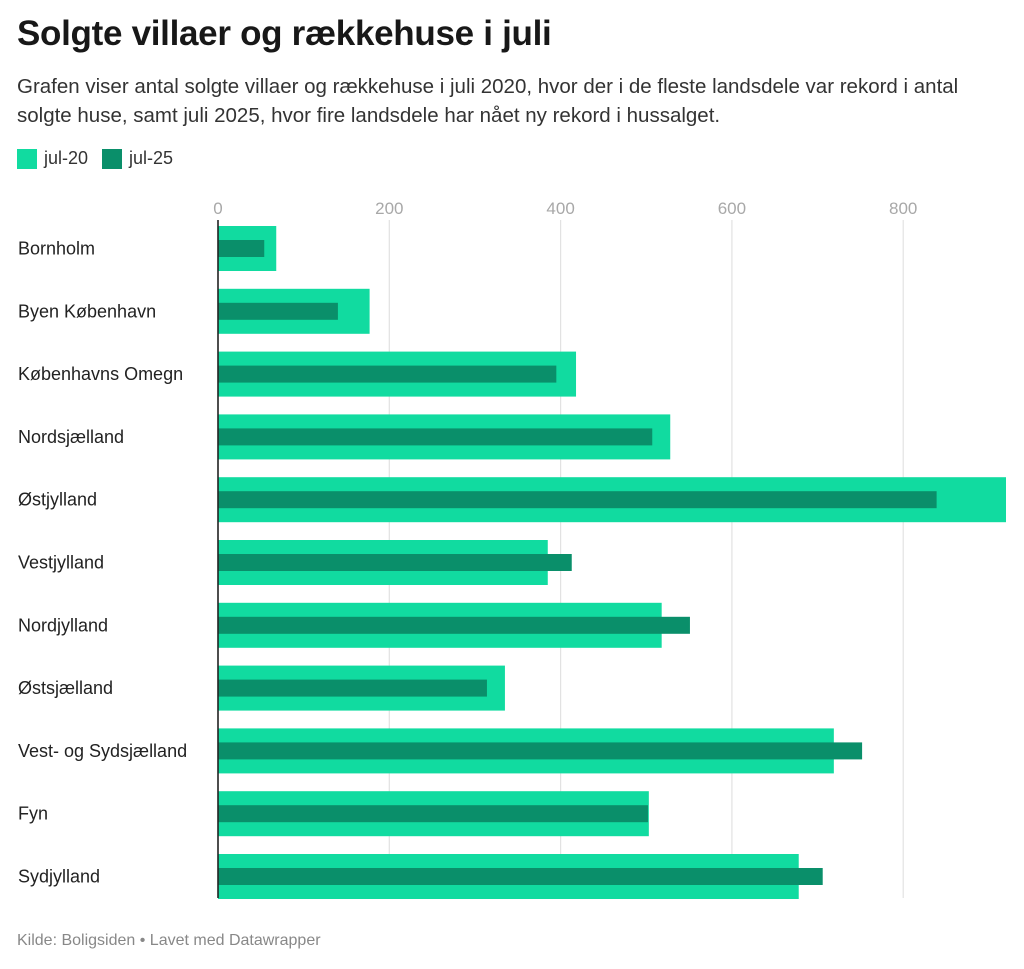  I want to click on category-label-oestjylland: Østjylland, so click(57, 500).